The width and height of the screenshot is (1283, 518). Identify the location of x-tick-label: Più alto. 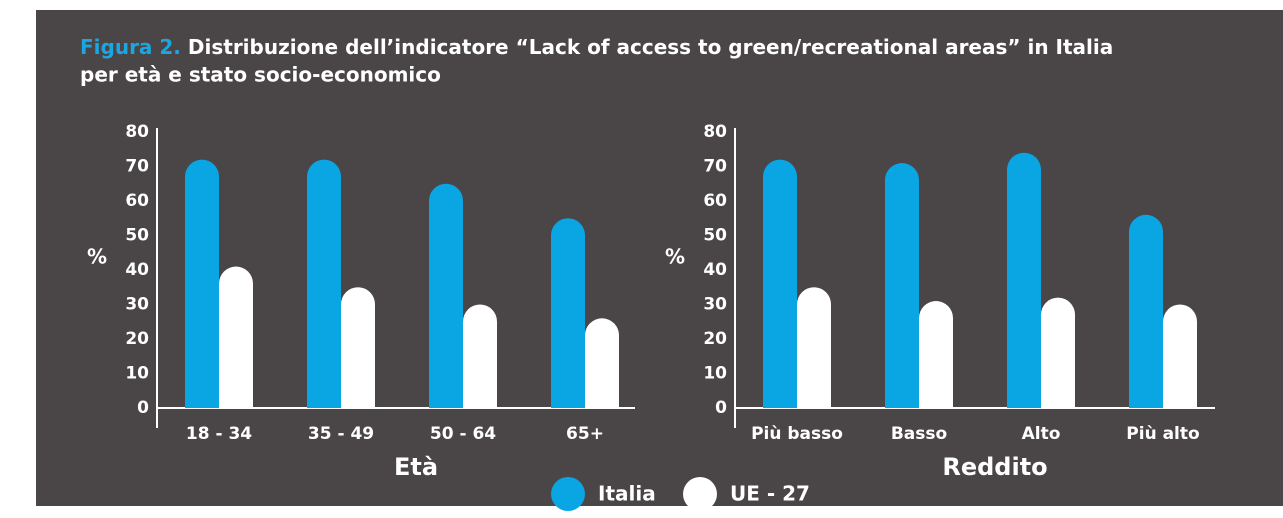
(1162, 434).